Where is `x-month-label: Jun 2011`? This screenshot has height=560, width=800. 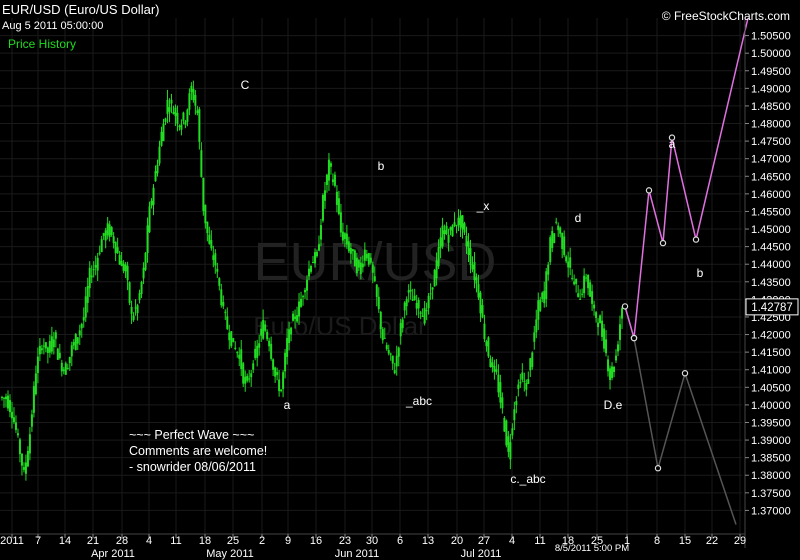
x-month-label: Jun 2011 is located at coordinates (357, 554).